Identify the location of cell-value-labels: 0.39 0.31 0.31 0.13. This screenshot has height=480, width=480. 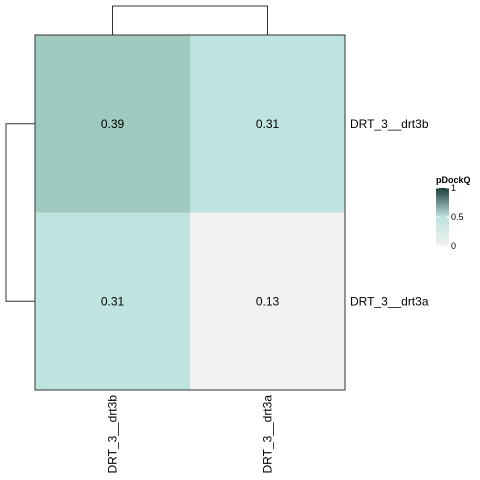
(190, 213).